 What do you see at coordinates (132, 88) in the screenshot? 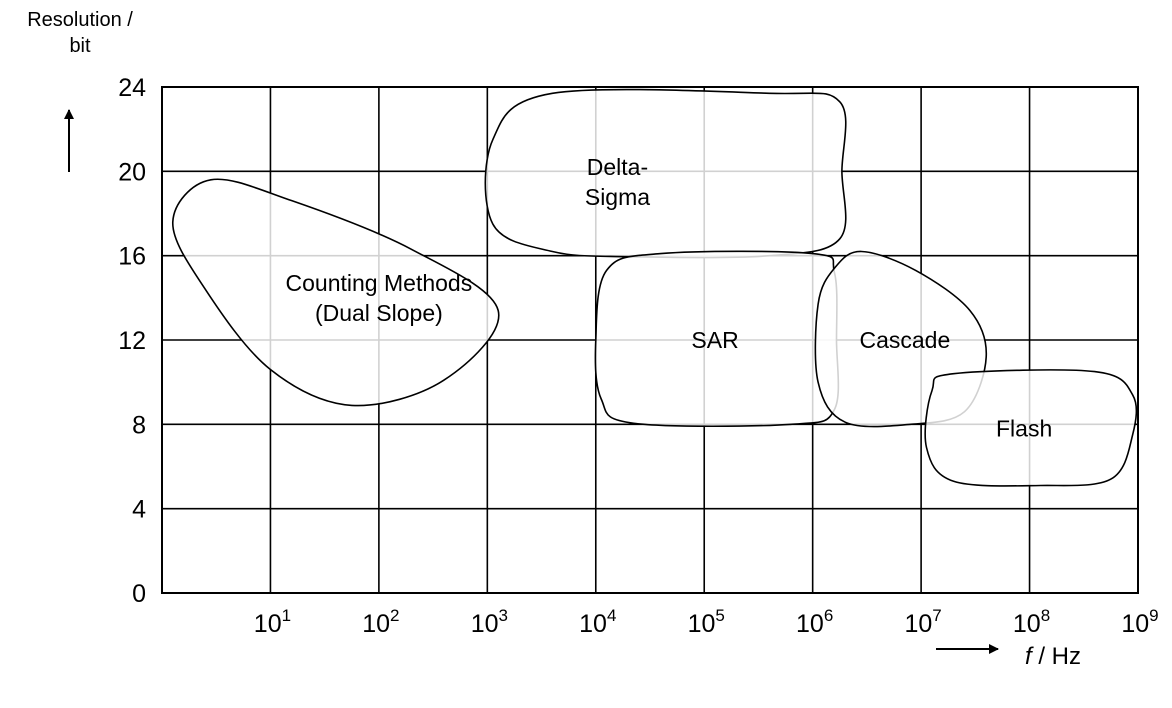
I see `y-tick-label: 24` at bounding box center [132, 88].